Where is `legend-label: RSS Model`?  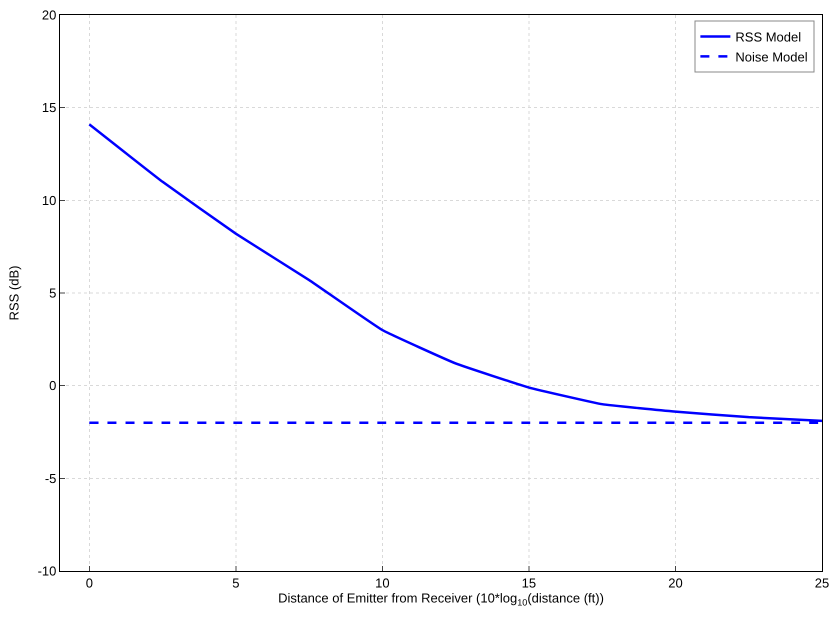
legend-label: RSS Model is located at coordinates (768, 37).